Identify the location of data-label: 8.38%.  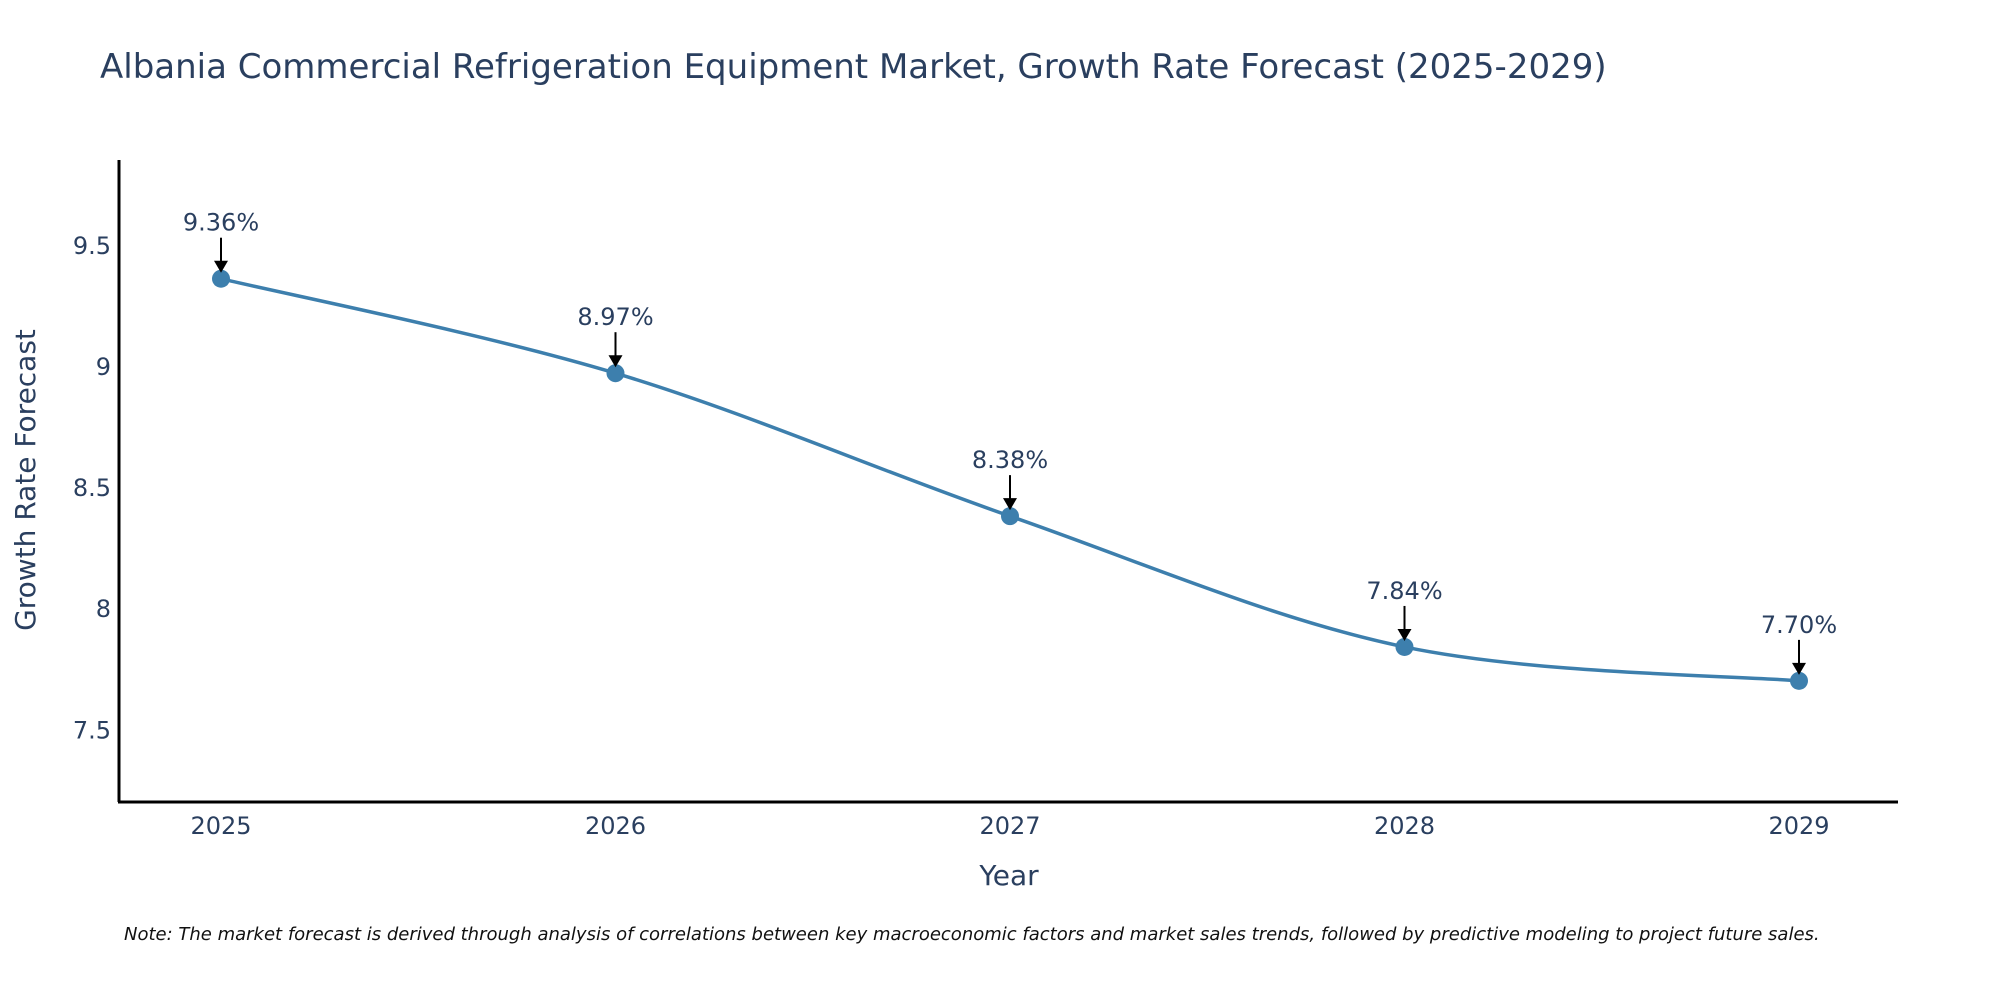
(1010, 460).